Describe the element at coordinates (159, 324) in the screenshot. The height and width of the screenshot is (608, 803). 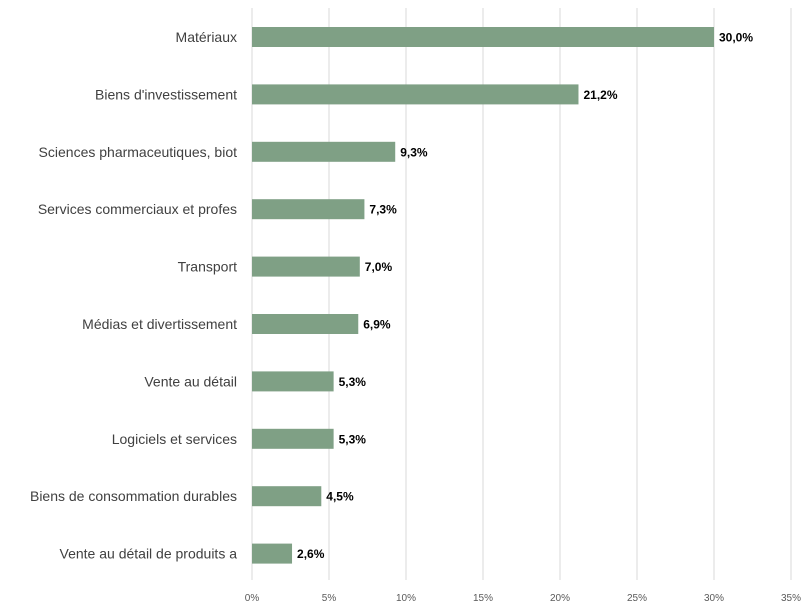
I see `category-label: Médias et divertissement` at that location.